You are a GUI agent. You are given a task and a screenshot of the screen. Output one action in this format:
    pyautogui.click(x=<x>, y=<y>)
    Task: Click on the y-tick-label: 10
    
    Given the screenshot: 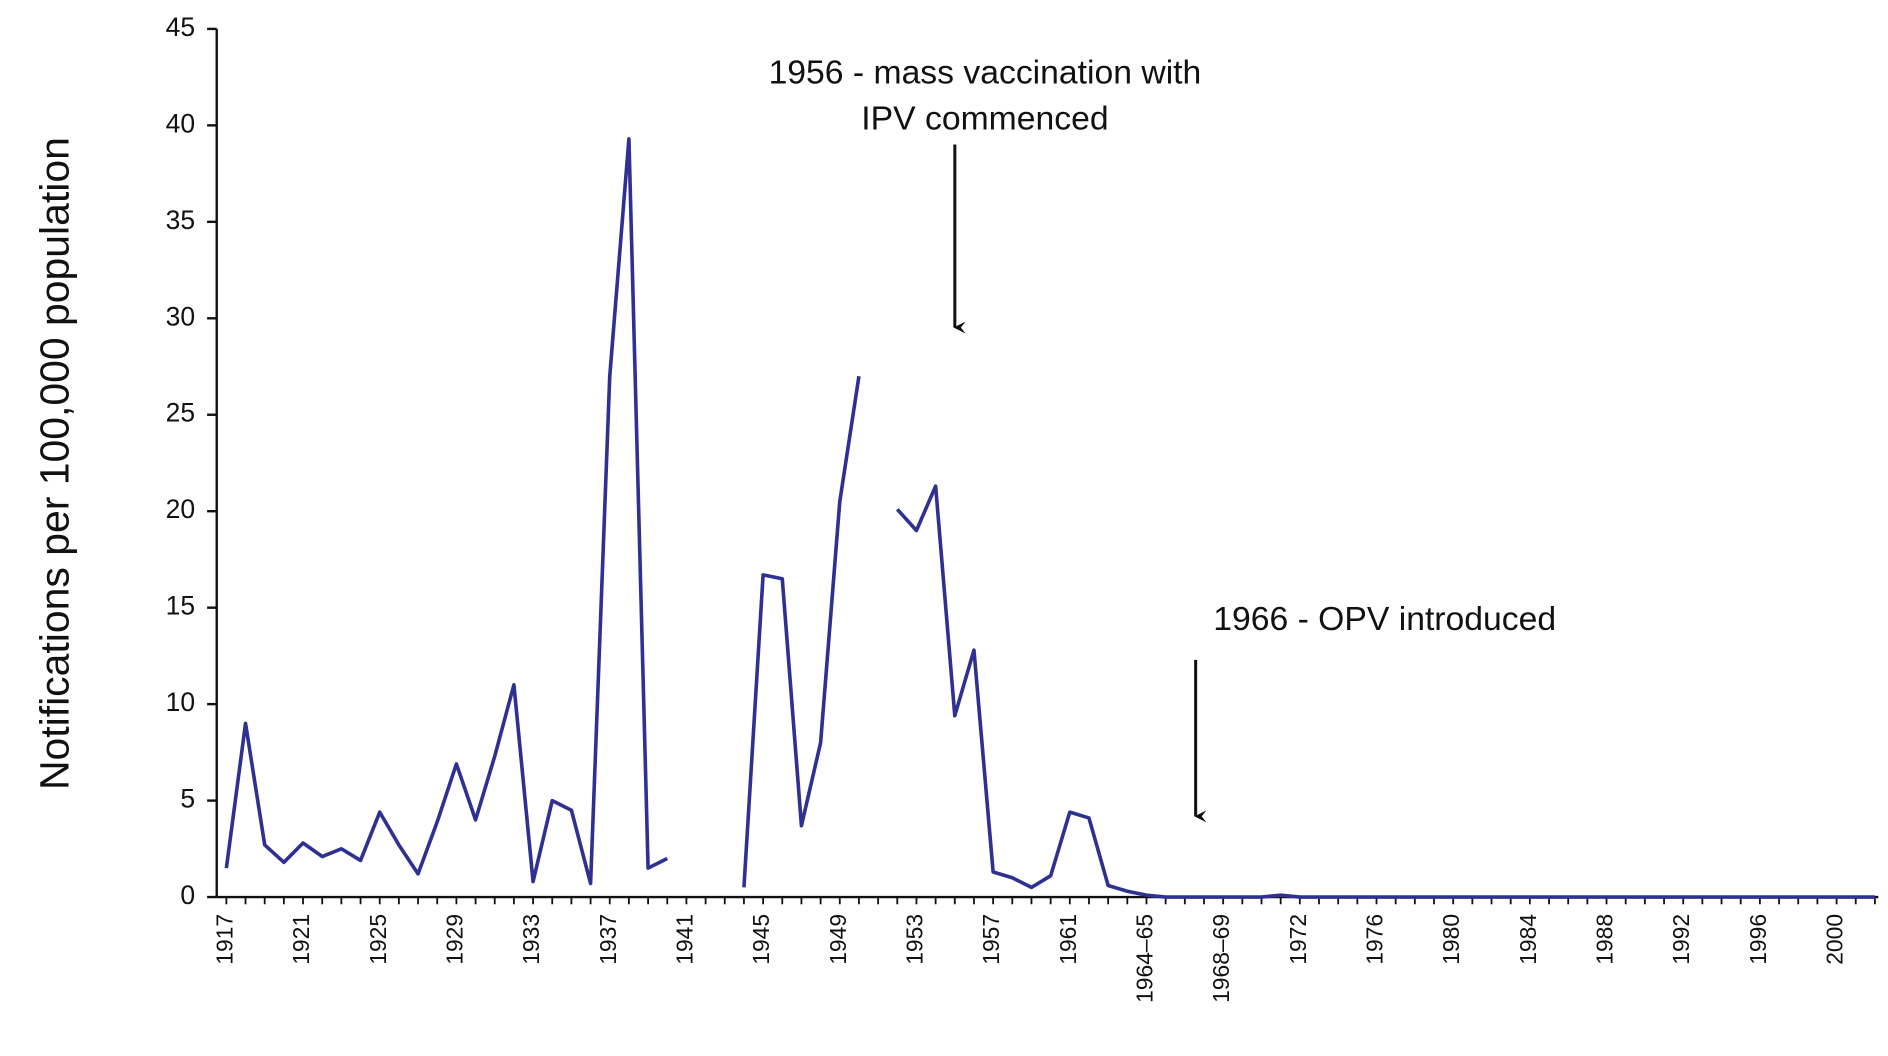 What is the action you would take?
    pyautogui.click(x=180, y=702)
    